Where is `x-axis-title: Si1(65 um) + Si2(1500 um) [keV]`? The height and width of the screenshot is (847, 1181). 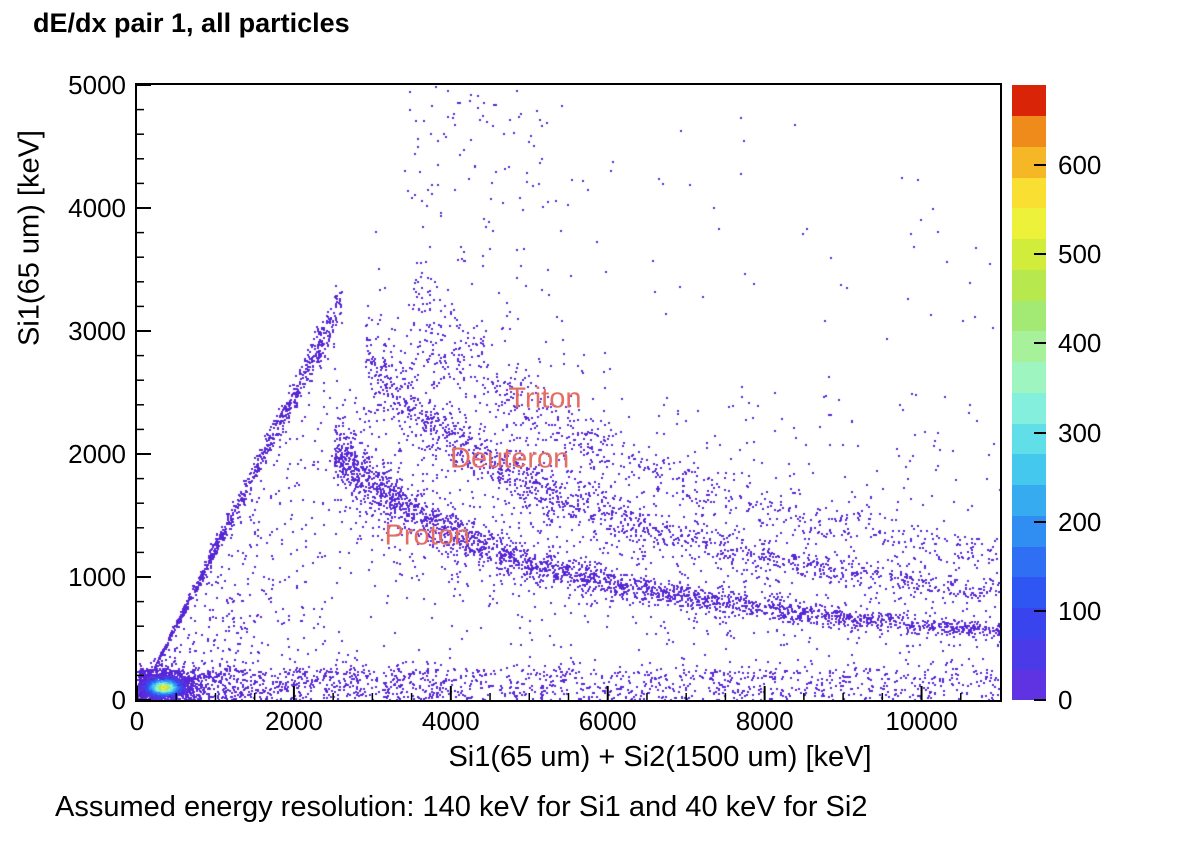 x-axis-title: Si1(65 um) + Si2(1500 um) [keV] is located at coordinates (660, 757).